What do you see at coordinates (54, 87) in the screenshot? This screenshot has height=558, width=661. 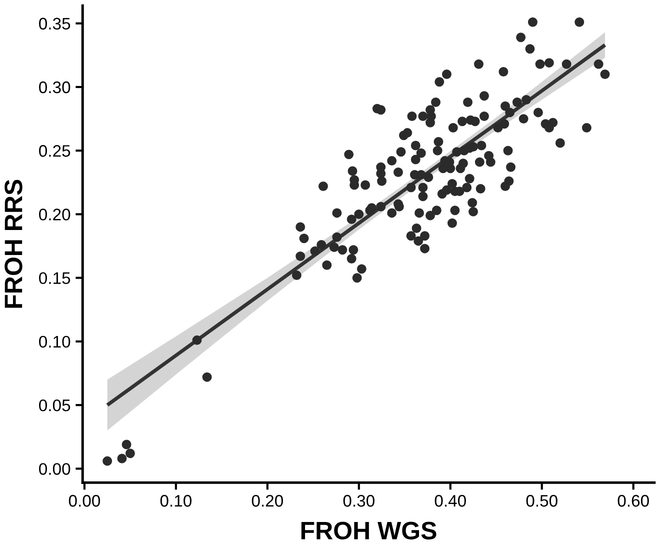 I see `y-tick-label: 0.30` at bounding box center [54, 87].